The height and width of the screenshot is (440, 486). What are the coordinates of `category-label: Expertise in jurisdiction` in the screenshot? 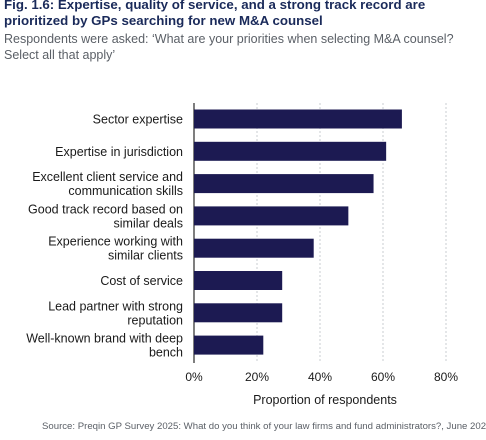 It's located at (119, 152).